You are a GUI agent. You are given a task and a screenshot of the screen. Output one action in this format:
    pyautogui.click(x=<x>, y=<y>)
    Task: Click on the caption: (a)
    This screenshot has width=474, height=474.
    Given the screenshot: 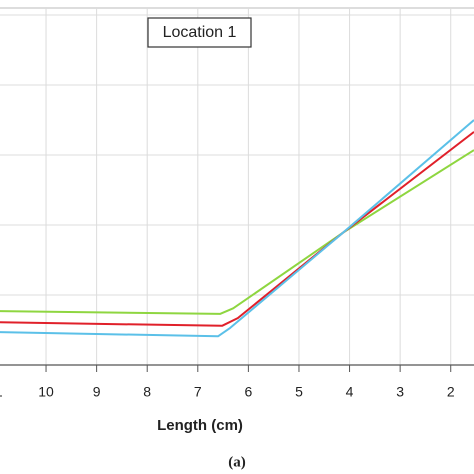 What is the action you would take?
    pyautogui.click(x=237, y=462)
    